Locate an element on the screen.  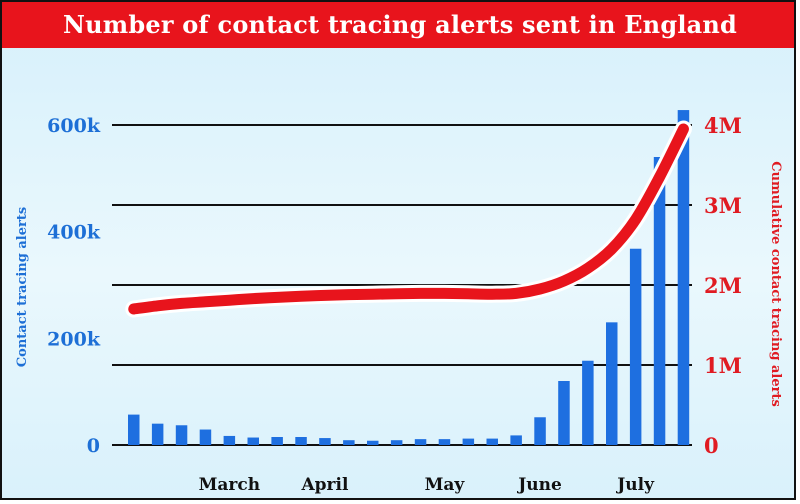
x-tick-label: May is located at coordinates (445, 485).